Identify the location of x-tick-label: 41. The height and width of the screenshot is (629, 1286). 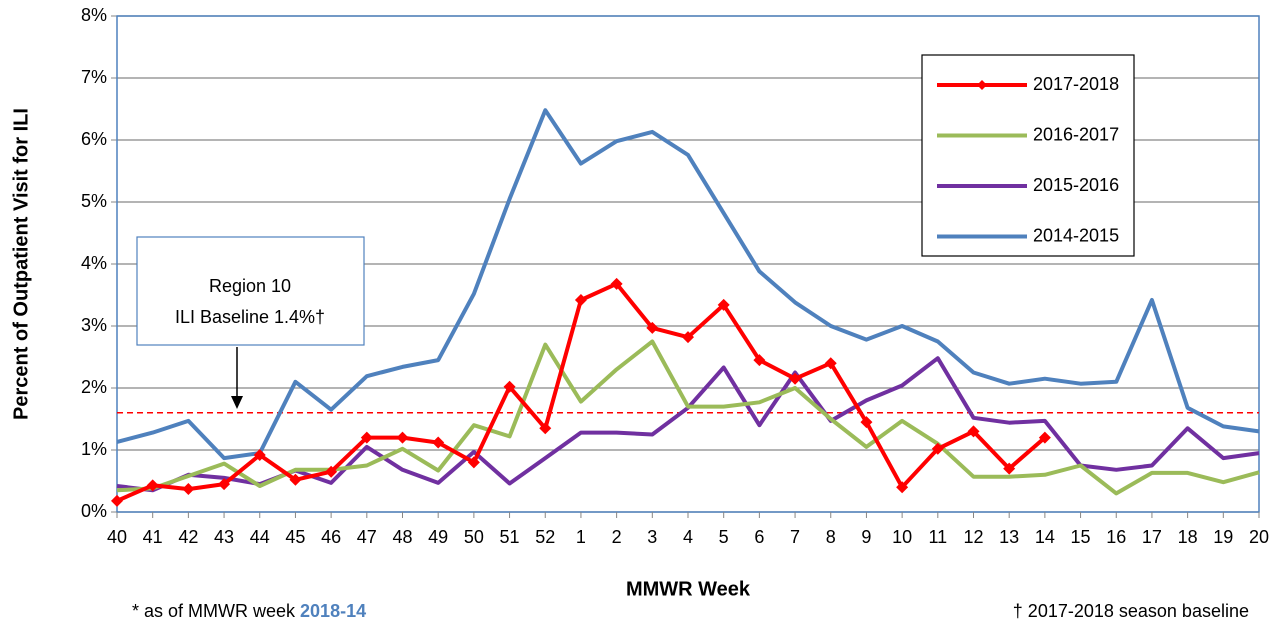
(153, 537).